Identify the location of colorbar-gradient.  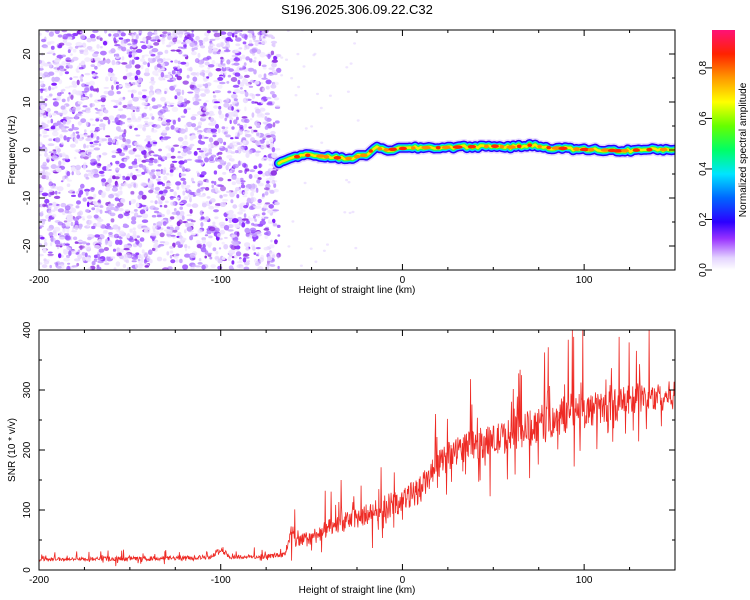
(723, 150).